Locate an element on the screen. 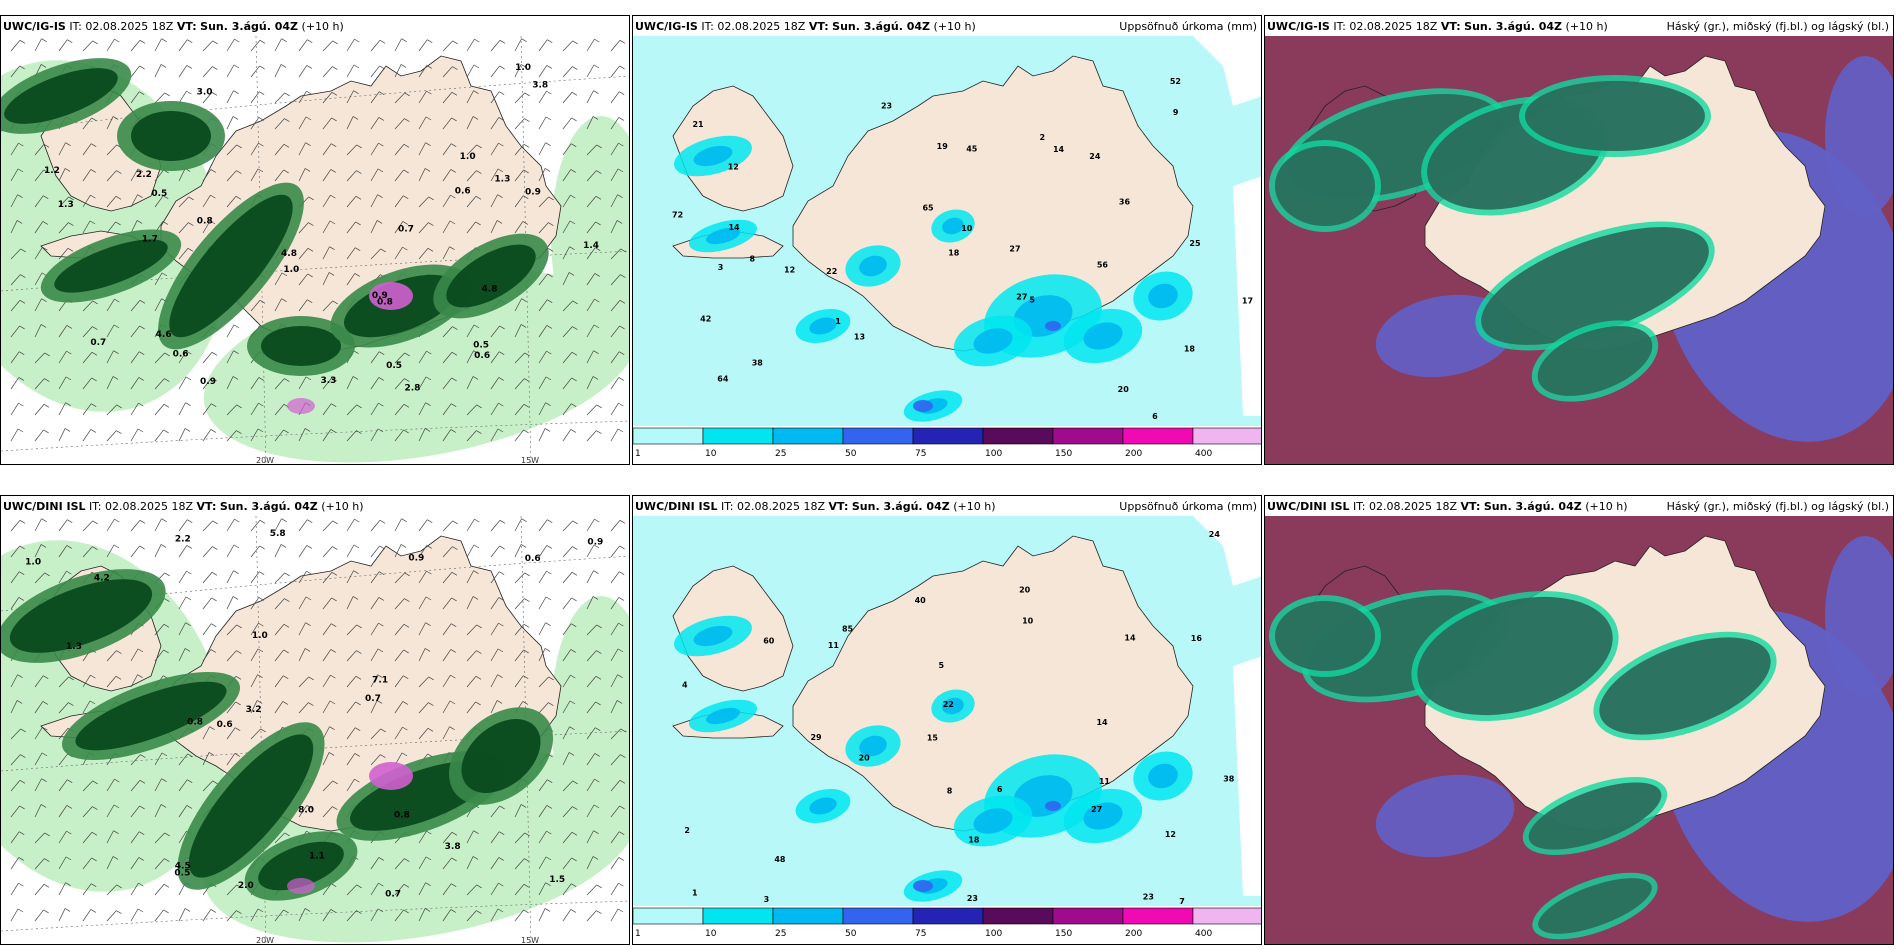 The image size is (1900, 950). value-label: 7.1 is located at coordinates (380, 680).